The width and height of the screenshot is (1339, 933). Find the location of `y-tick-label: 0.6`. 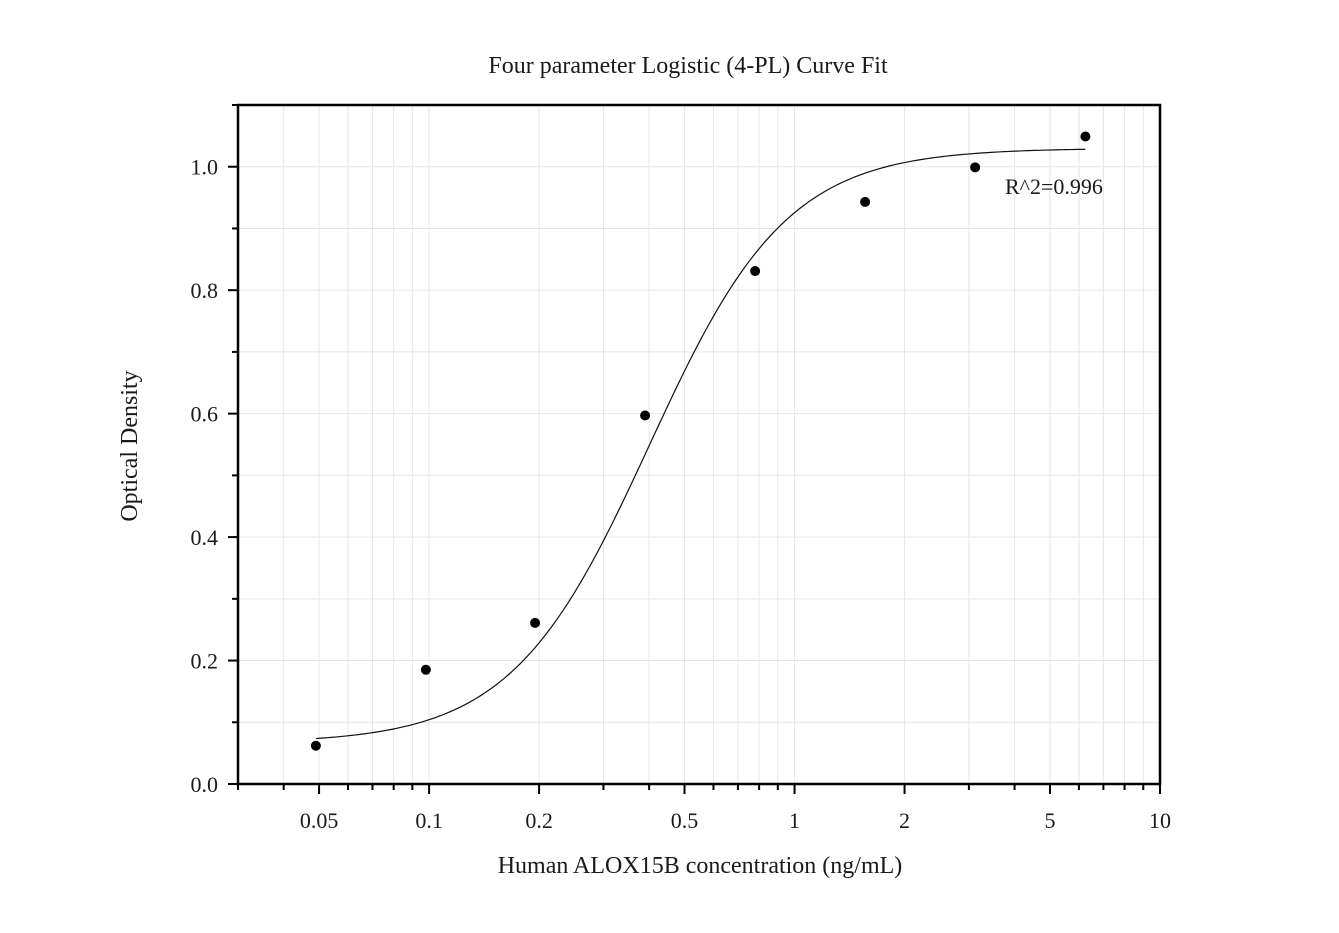

y-tick-label: 0.6 is located at coordinates (205, 414).